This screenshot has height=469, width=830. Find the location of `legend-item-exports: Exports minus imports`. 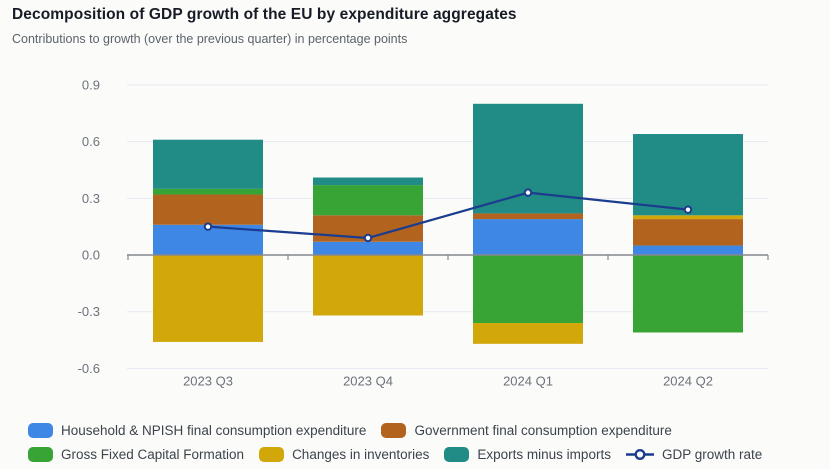

legend-item-exports: Exports minus imports is located at coordinates (527, 454).